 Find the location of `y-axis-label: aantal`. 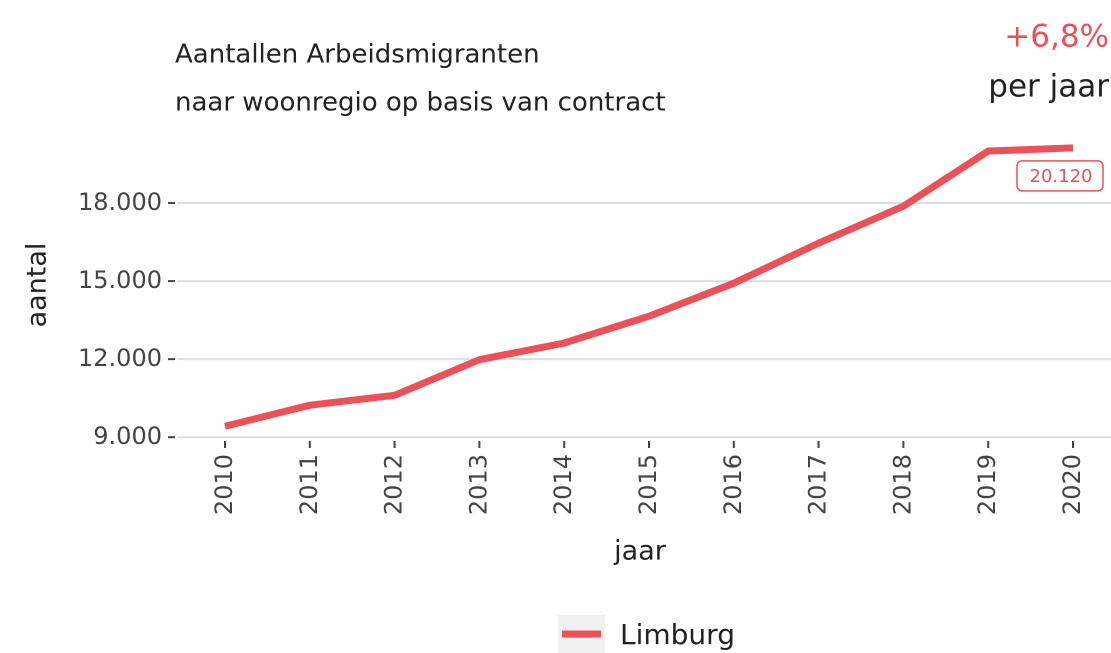

y-axis-label: aantal is located at coordinates (37, 285).